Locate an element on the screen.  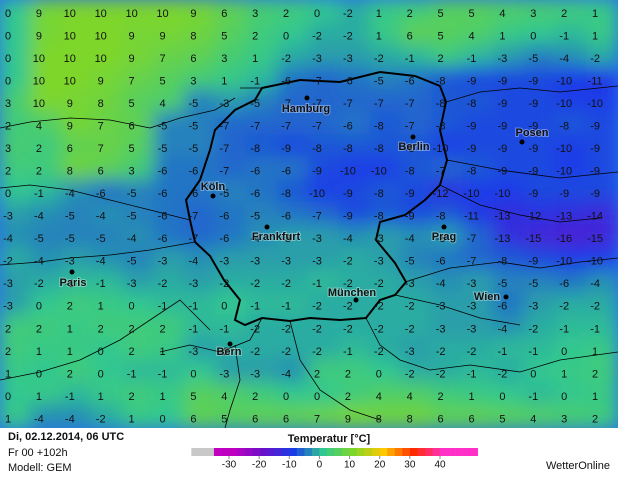
temperature-value: 3 is located at coordinates (8, 149).